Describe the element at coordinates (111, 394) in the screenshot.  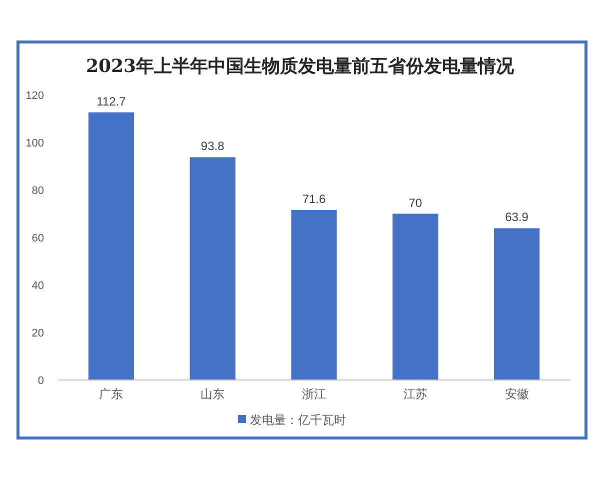
I see `x-tick-label: 广东` at that location.